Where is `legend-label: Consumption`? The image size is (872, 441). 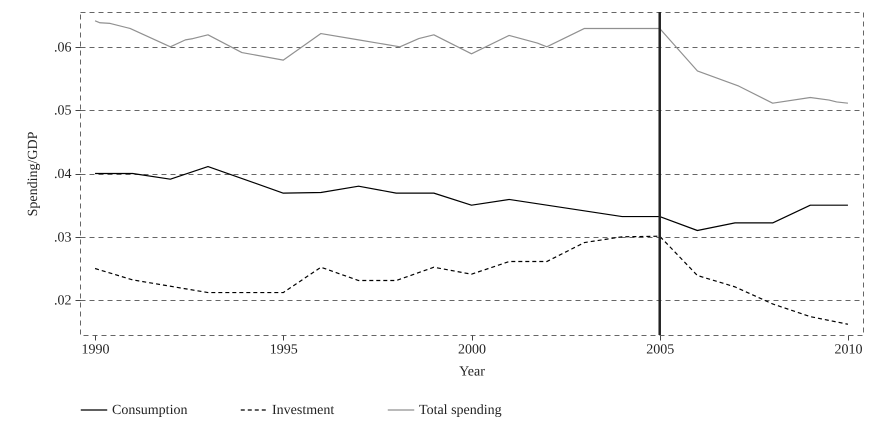
legend-label: Consumption is located at coordinates (150, 410).